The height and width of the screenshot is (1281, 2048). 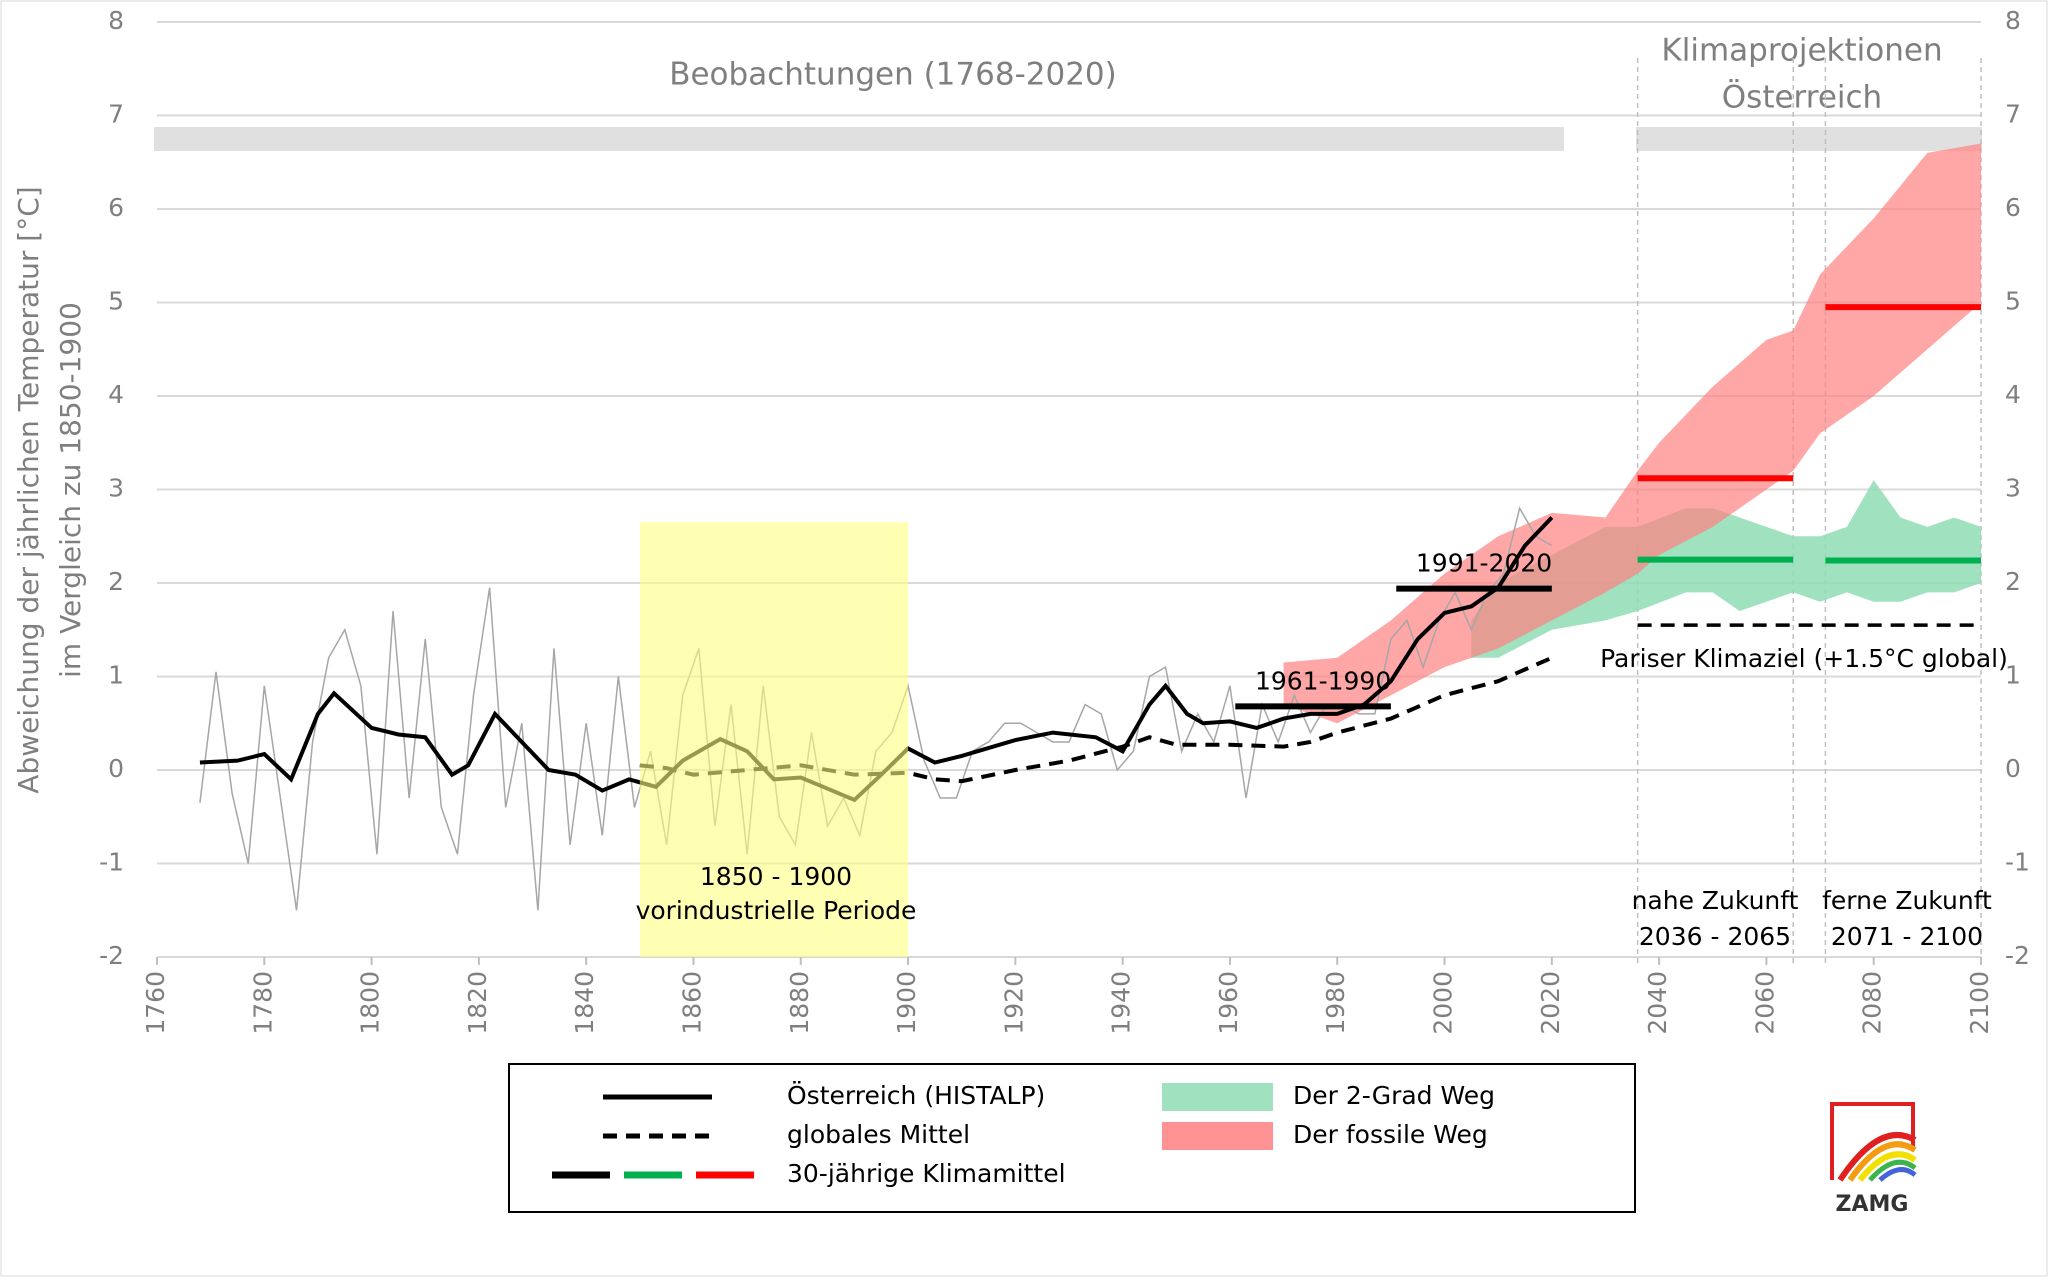 I want to click on y-tick-label: 0, so click(x=116, y=768).